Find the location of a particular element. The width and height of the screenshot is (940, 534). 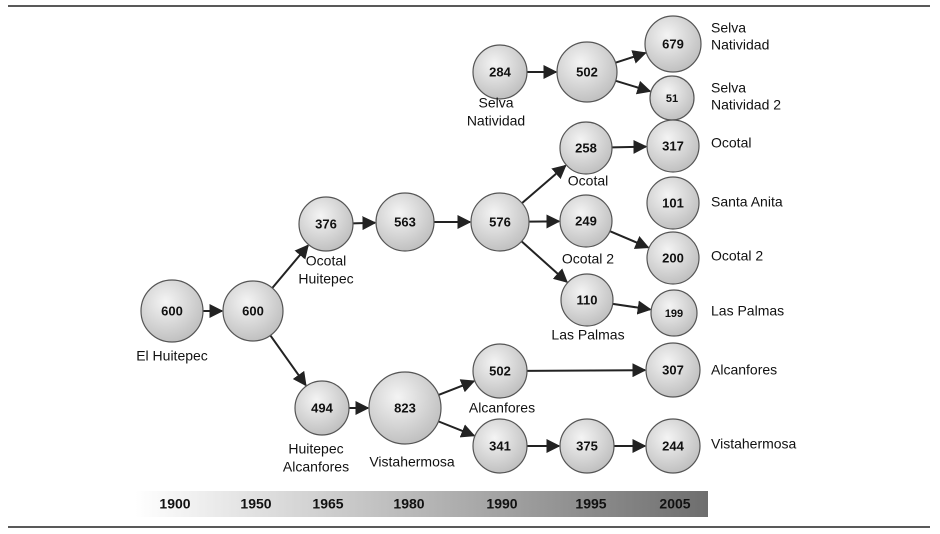

year-label: 1950 is located at coordinates (255, 504).